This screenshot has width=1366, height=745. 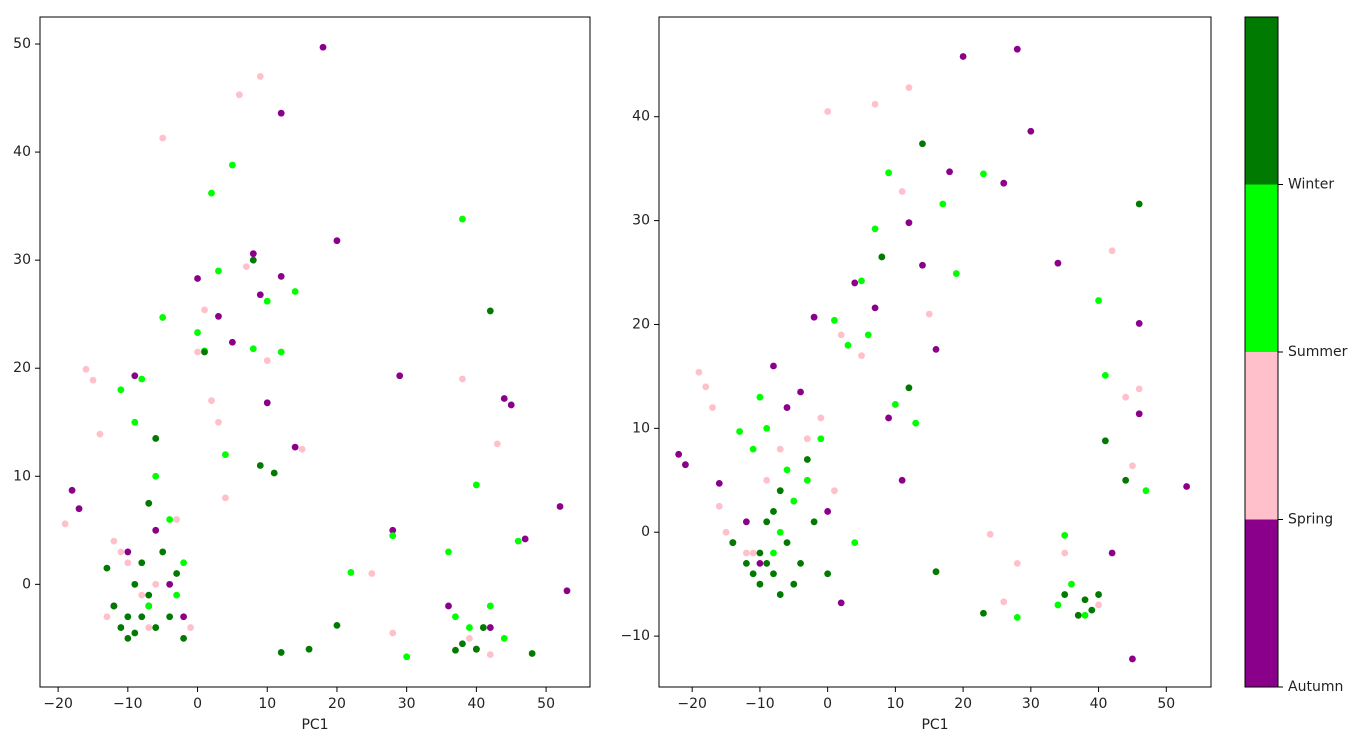 I want to click on x-tick-label: 50, so click(x=546, y=704).